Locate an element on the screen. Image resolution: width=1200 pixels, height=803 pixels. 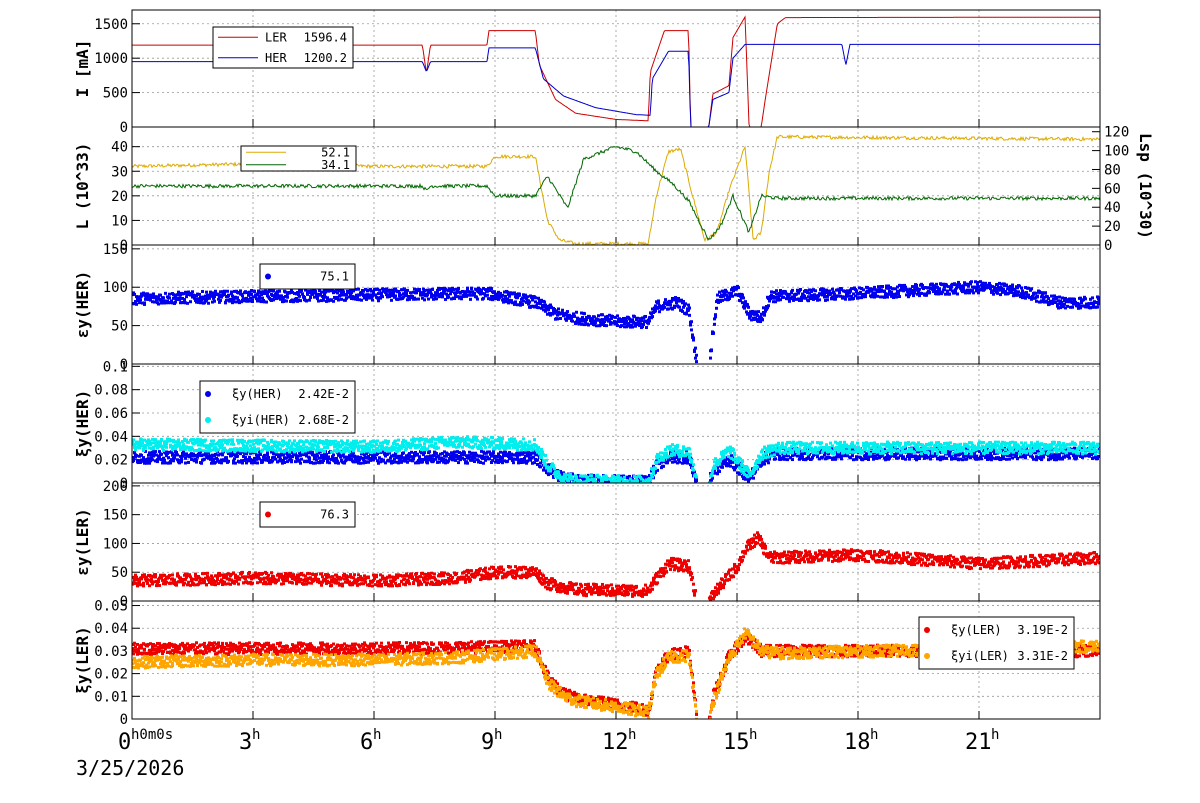
y-tick-label: 50 is located at coordinates (119, 327).